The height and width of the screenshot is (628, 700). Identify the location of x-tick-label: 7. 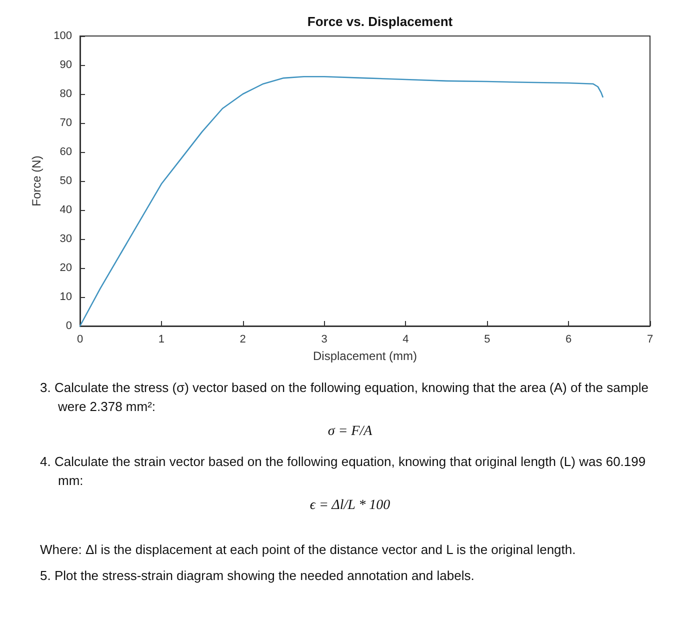
(650, 340).